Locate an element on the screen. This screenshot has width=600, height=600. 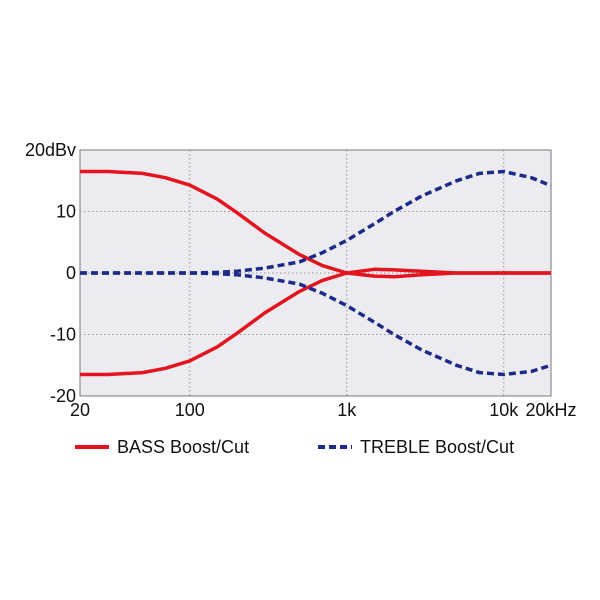
x-tick-label: 1k is located at coordinates (347, 410).